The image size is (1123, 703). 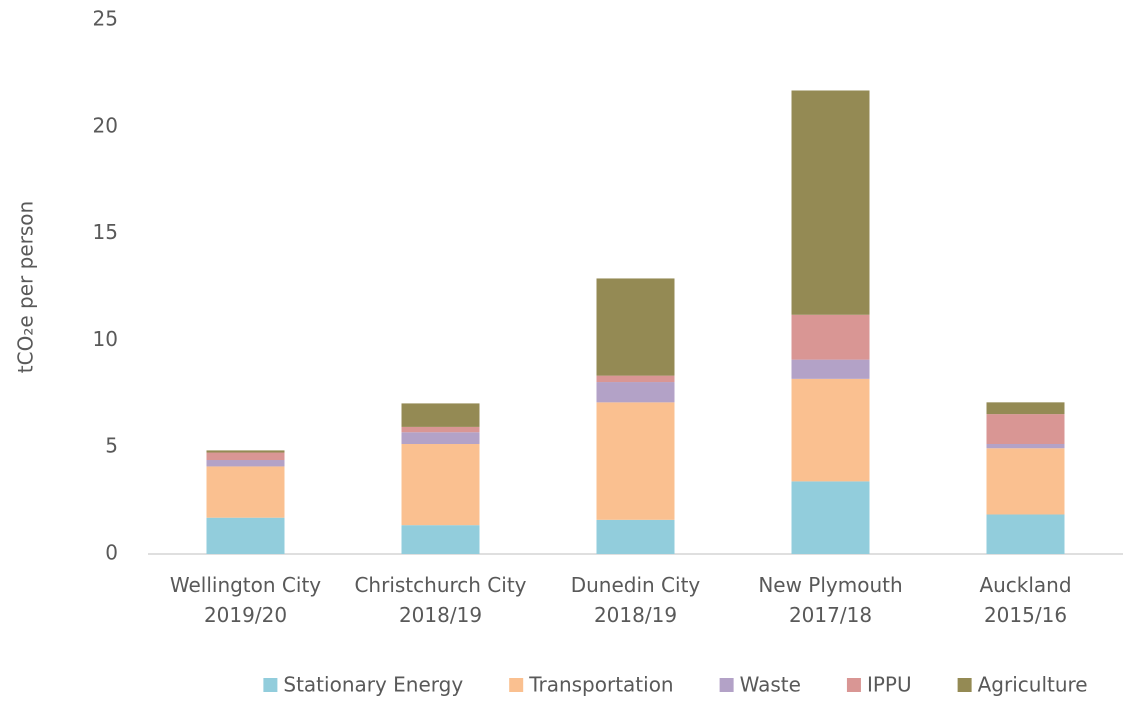 What do you see at coordinates (440, 600) in the screenshot?
I see `x-tick-label: Christchurch City 2018/19` at bounding box center [440, 600].